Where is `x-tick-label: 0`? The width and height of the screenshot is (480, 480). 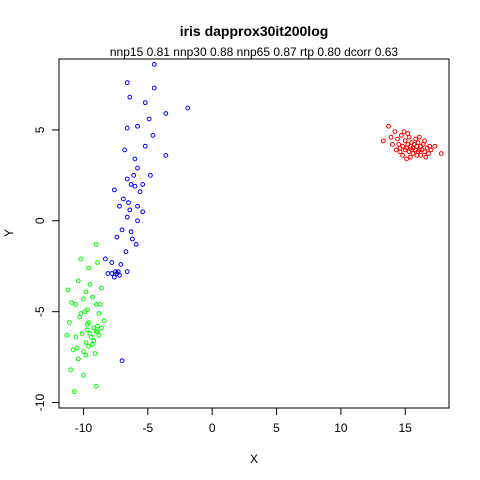 x-tick-label: 0 is located at coordinates (212, 428).